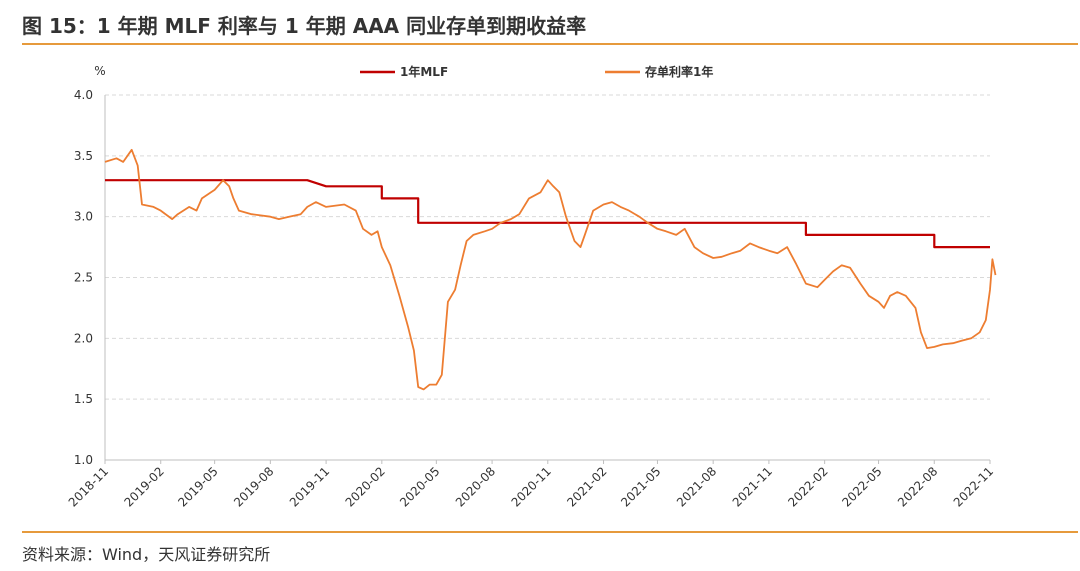  I want to click on y-tick-label: 2.0, so click(83, 338).